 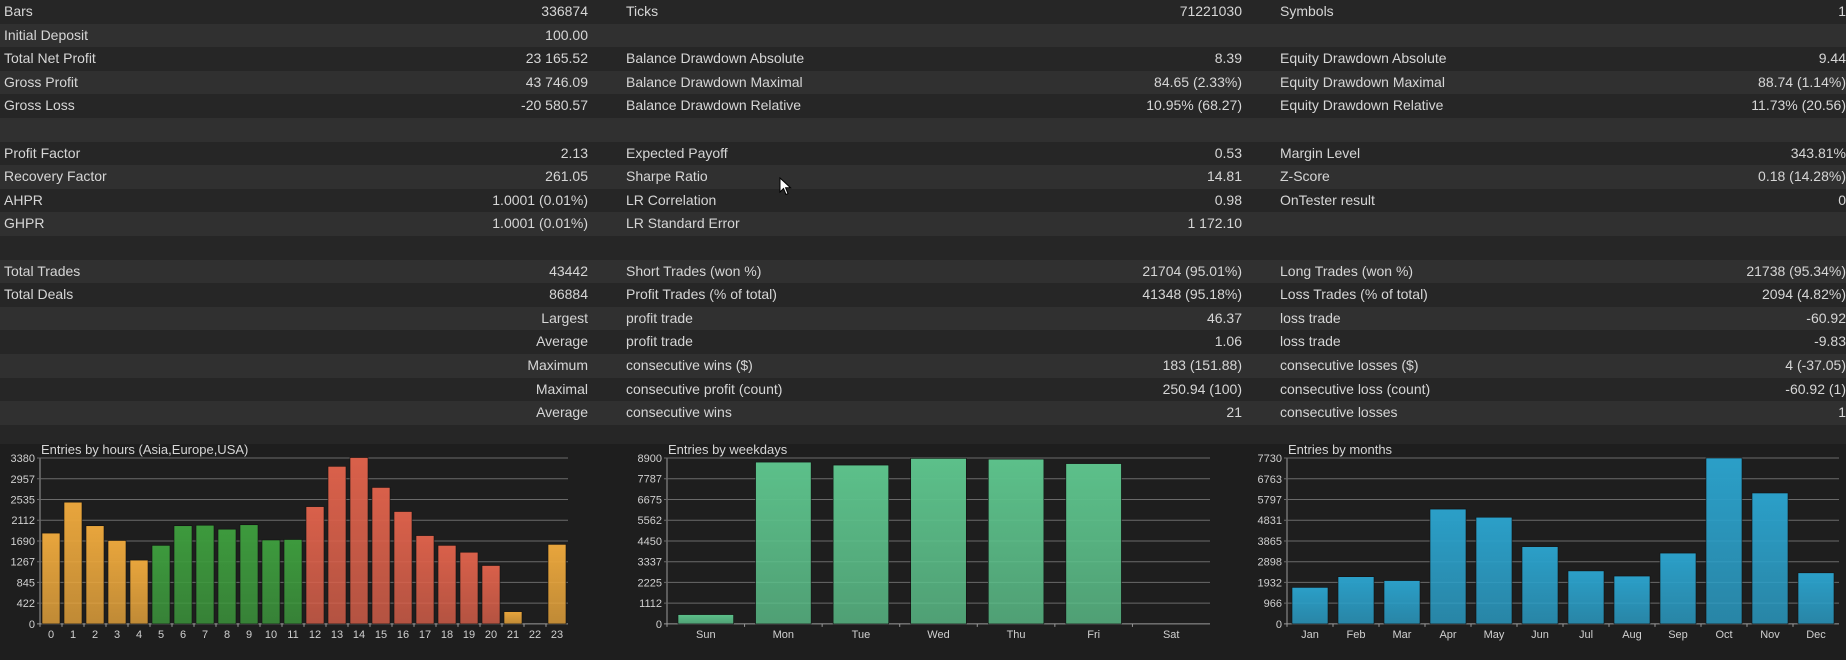 What do you see at coordinates (51, 635) in the screenshot?
I see `x-tick-label: 0` at bounding box center [51, 635].